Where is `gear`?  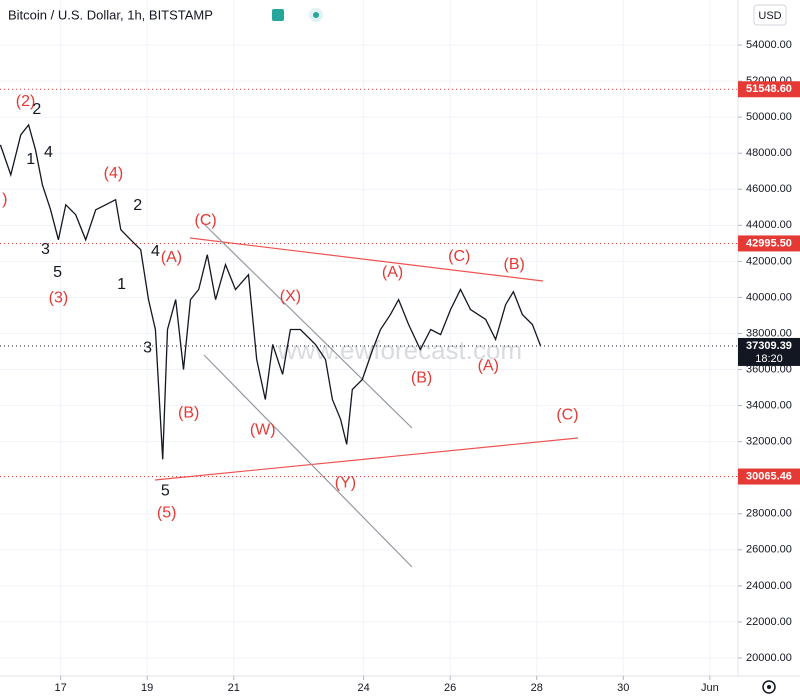
gear is located at coordinates (769, 687).